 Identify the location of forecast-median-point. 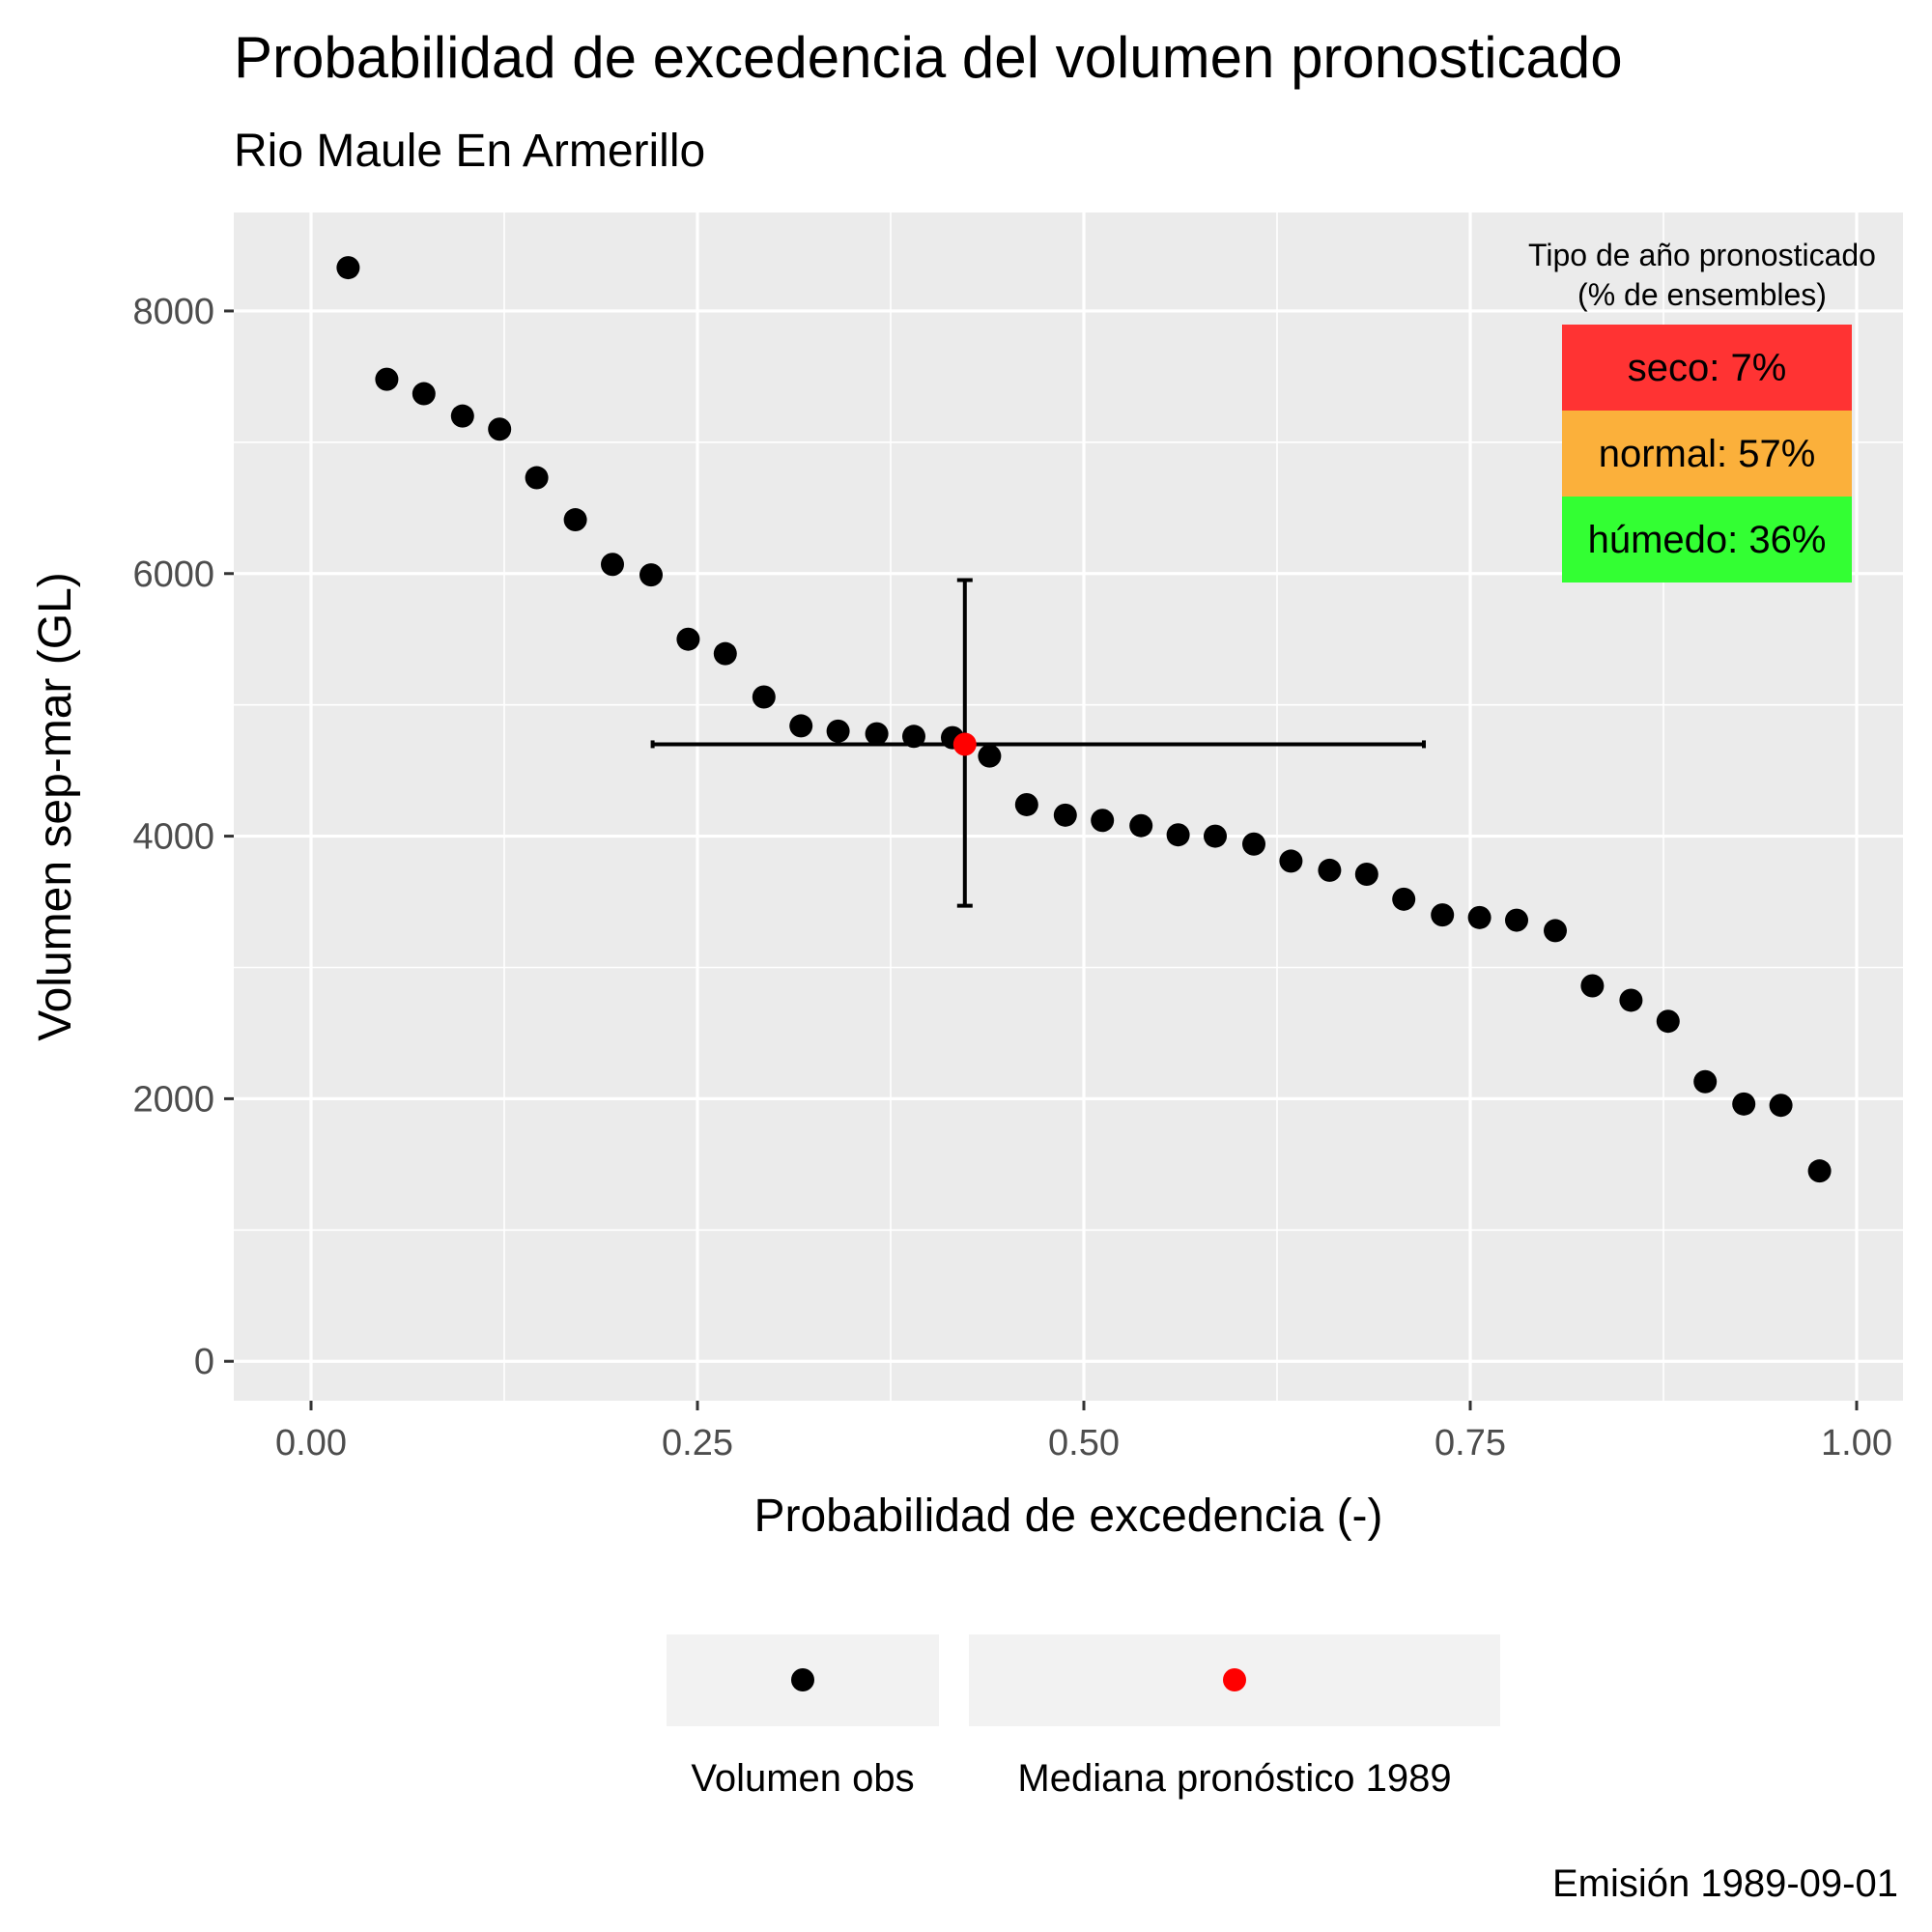
(964, 744).